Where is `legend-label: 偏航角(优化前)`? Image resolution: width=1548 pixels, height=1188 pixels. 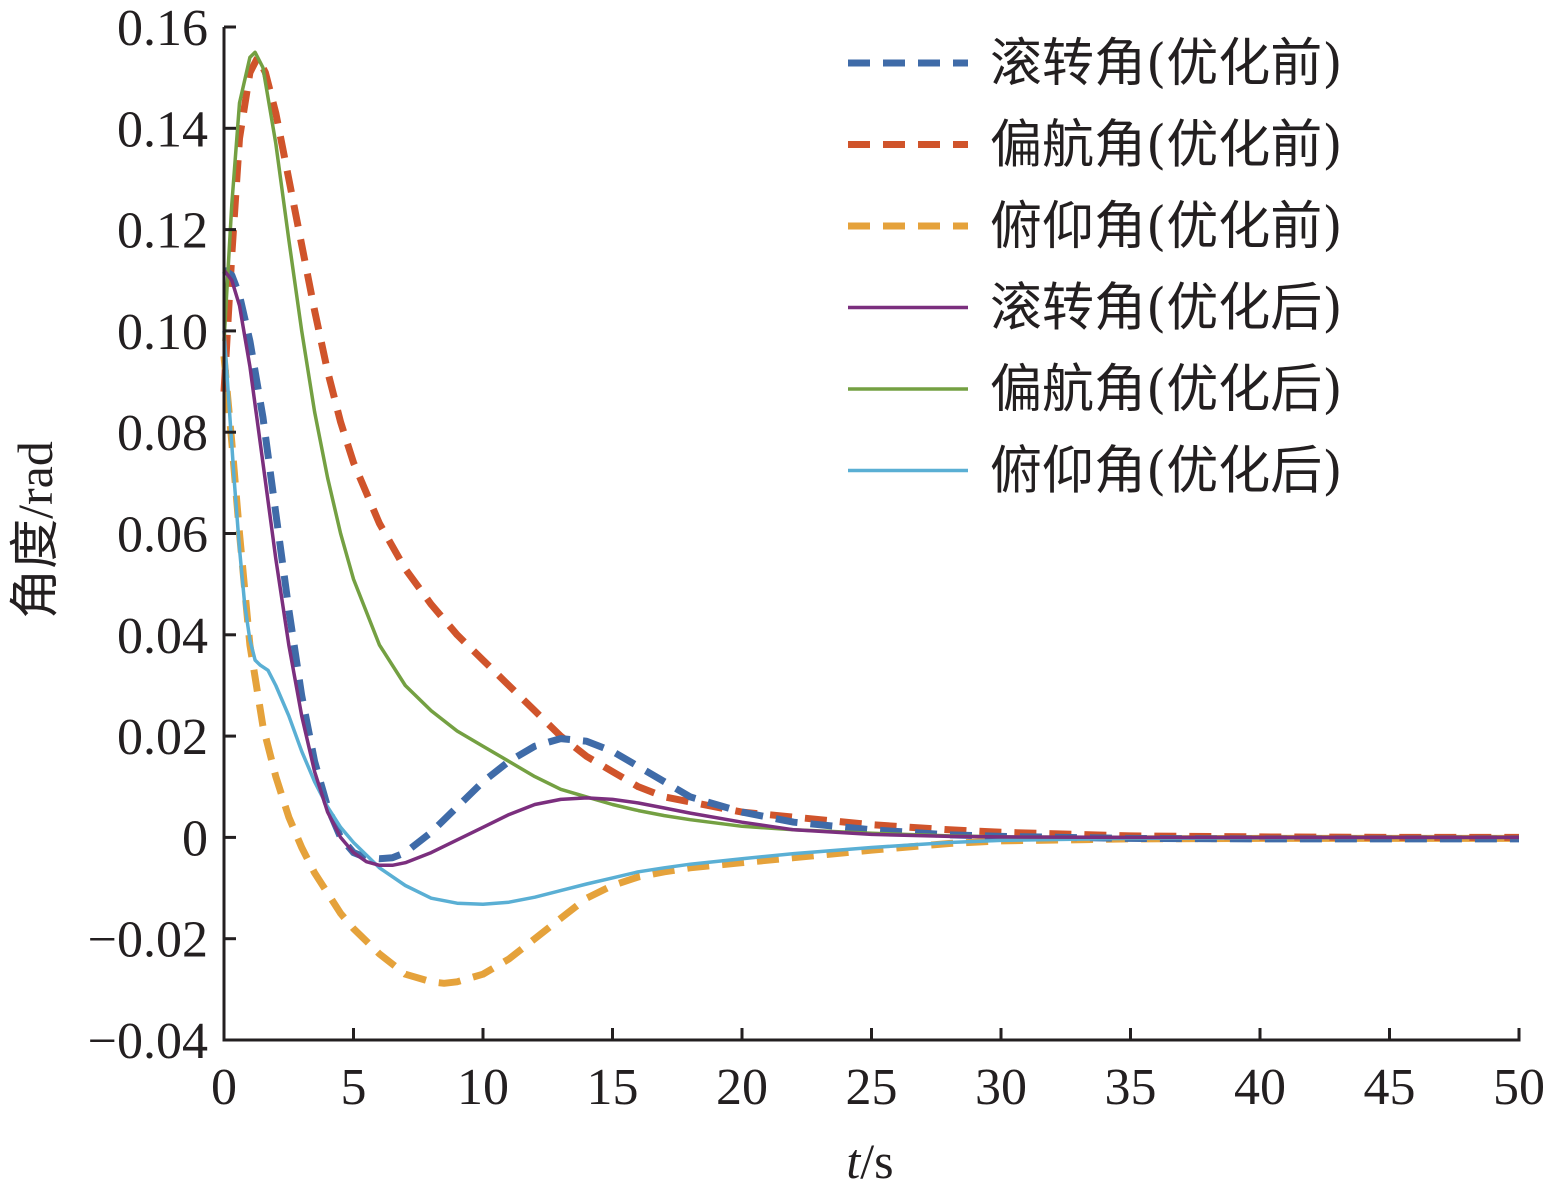
legend-label: 偏航角(优化前) is located at coordinates (1166, 146).